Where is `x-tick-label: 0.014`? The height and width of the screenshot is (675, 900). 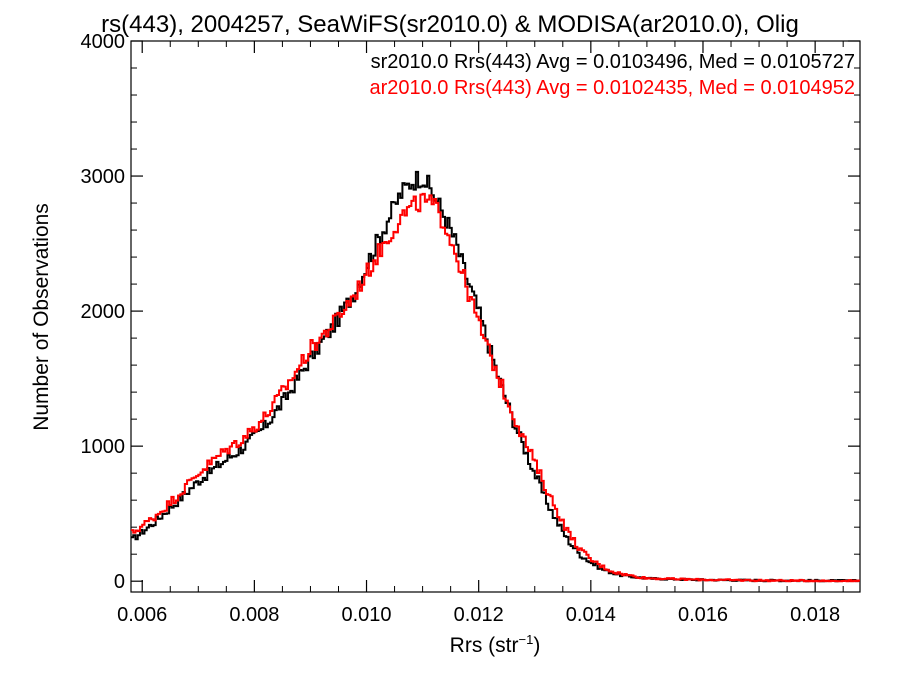 x-tick-label: 0.014 is located at coordinates (591, 615).